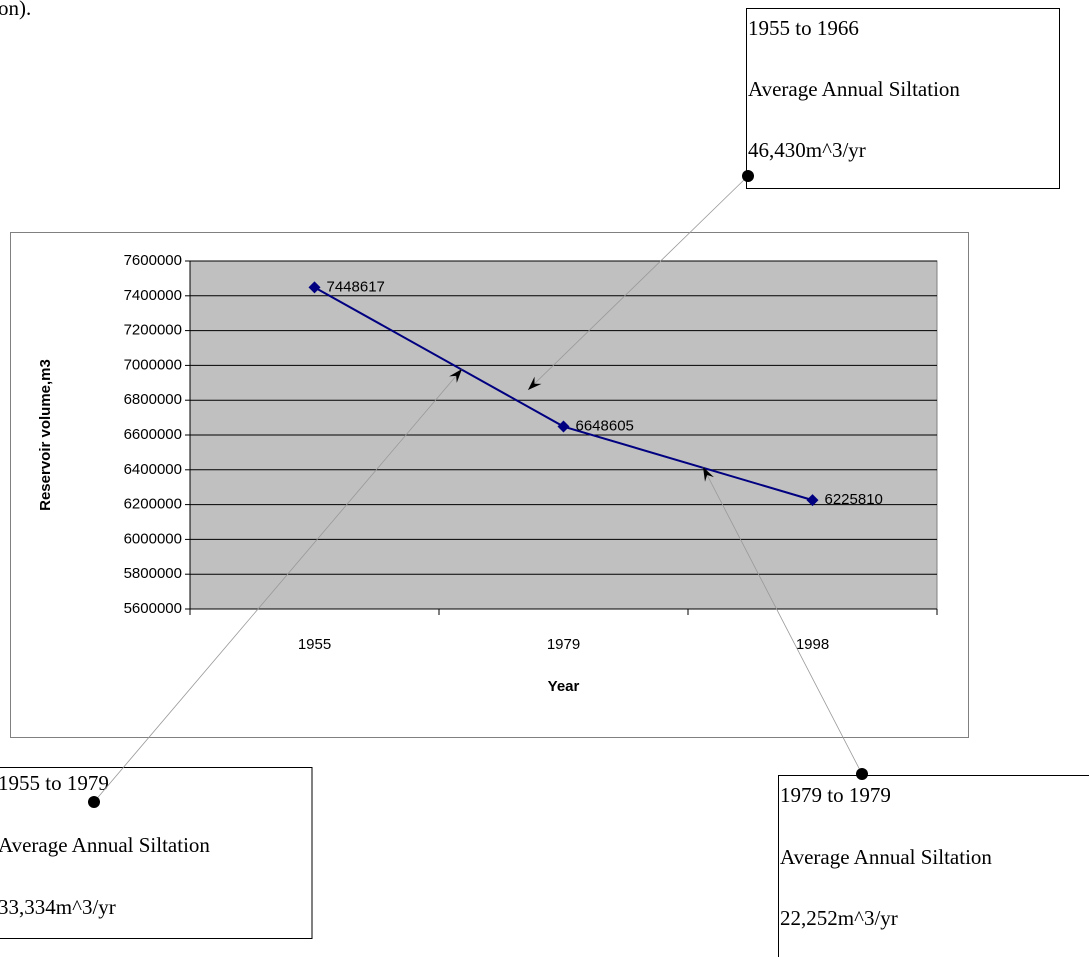  What do you see at coordinates (807, 150) in the screenshot?
I see `annotation-text: 46,430m^3/yr` at bounding box center [807, 150].